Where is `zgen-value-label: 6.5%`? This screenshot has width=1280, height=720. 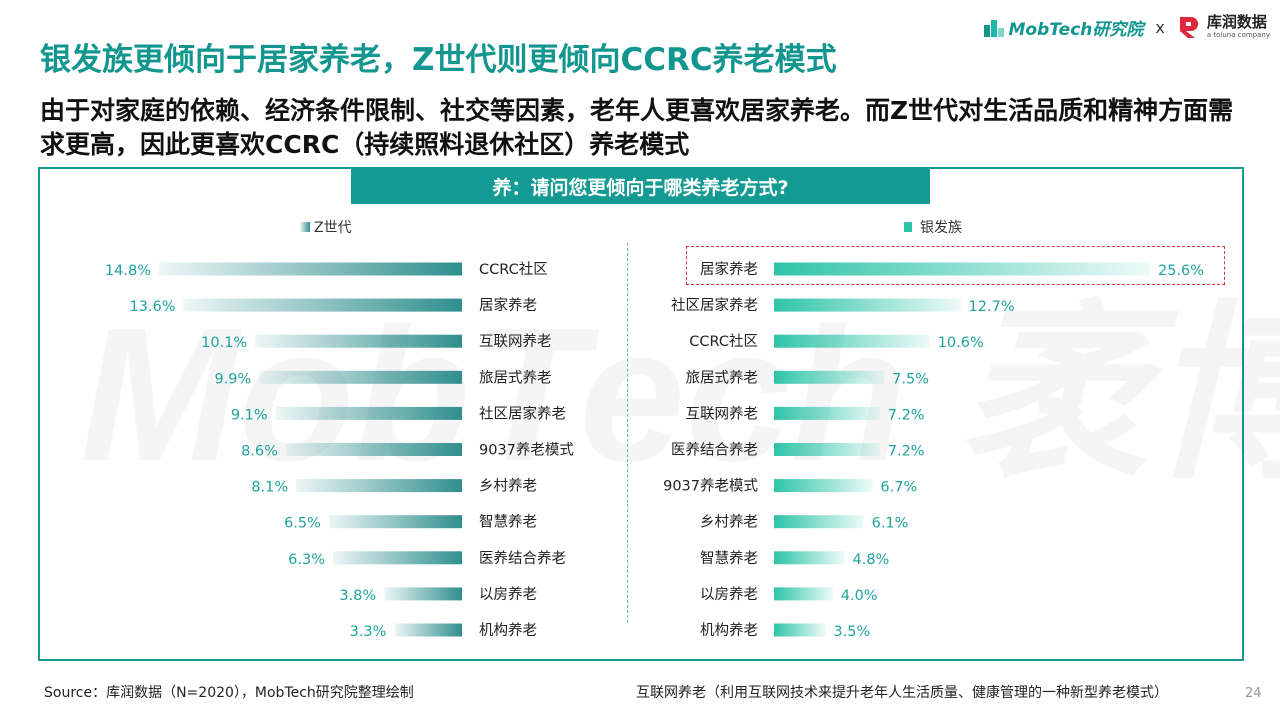 zgen-value-label: 6.5% is located at coordinates (302, 524).